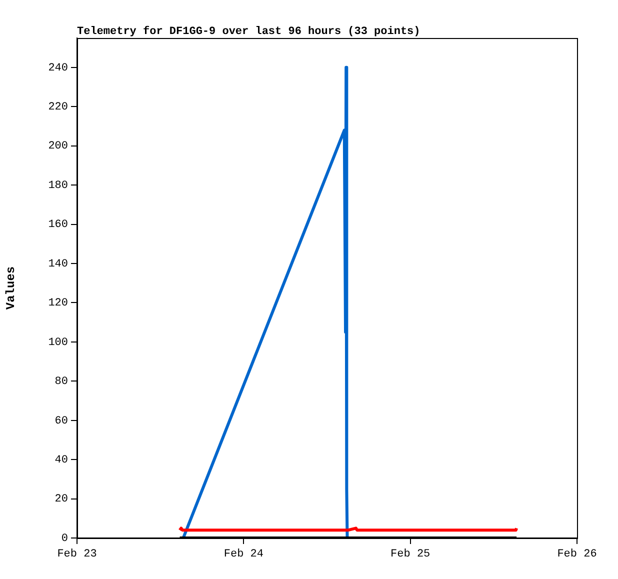 This screenshot has width=618, height=579. I want to click on y-axis-title: Values, so click(11, 288).